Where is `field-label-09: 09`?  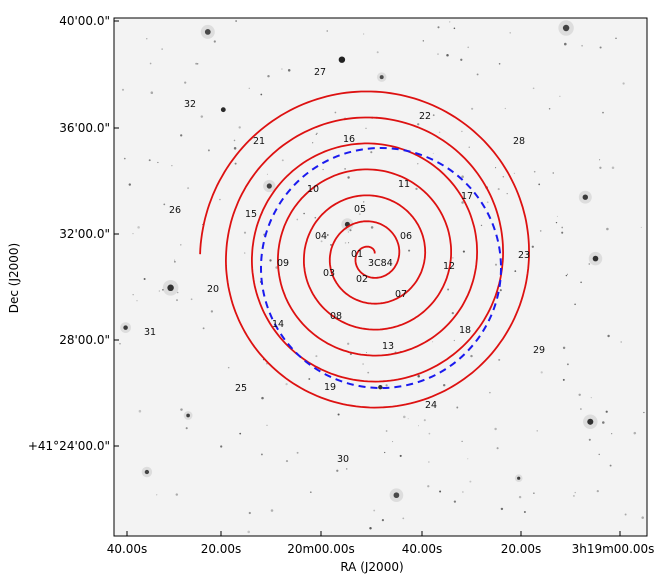
field-label-09: 09 is located at coordinates (283, 263).